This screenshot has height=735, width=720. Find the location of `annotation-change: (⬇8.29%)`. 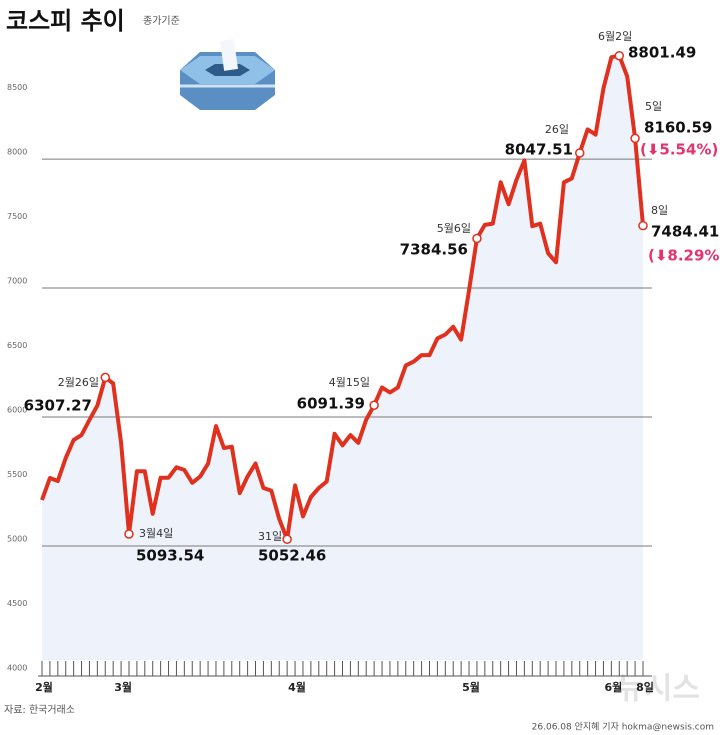

annotation-change: (⬇8.29%) is located at coordinates (684, 256).